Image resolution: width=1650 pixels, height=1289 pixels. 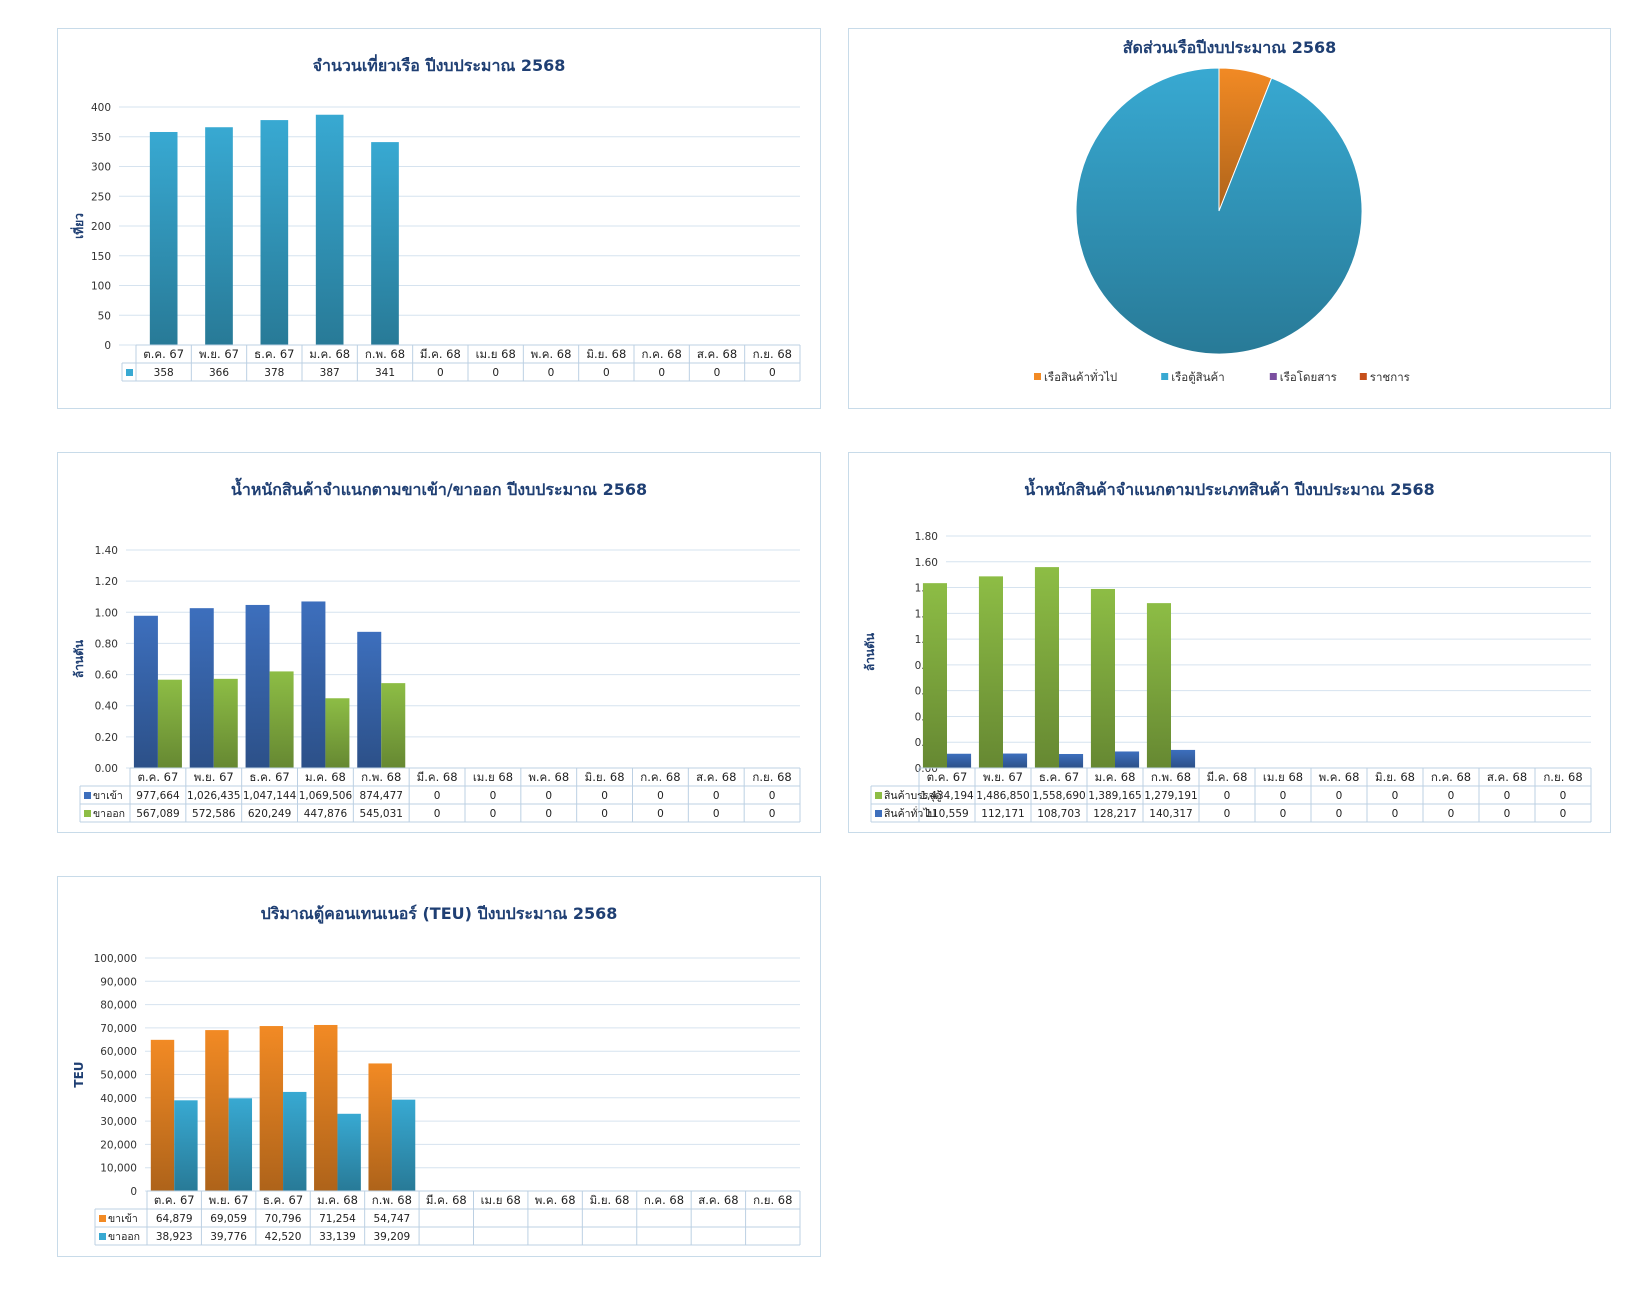 What do you see at coordinates (270, 796) in the screenshot?
I see `data-label: 1,047,144` at bounding box center [270, 796].